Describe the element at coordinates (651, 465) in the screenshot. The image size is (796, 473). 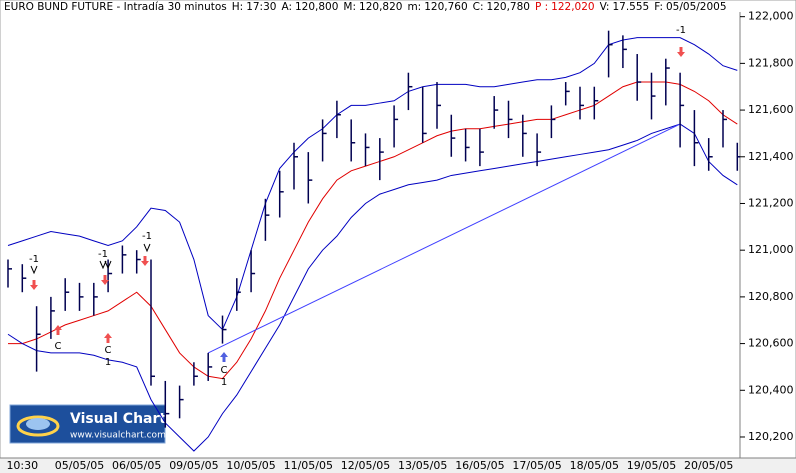
I see `x-tick-label: 19/05/05` at that location.